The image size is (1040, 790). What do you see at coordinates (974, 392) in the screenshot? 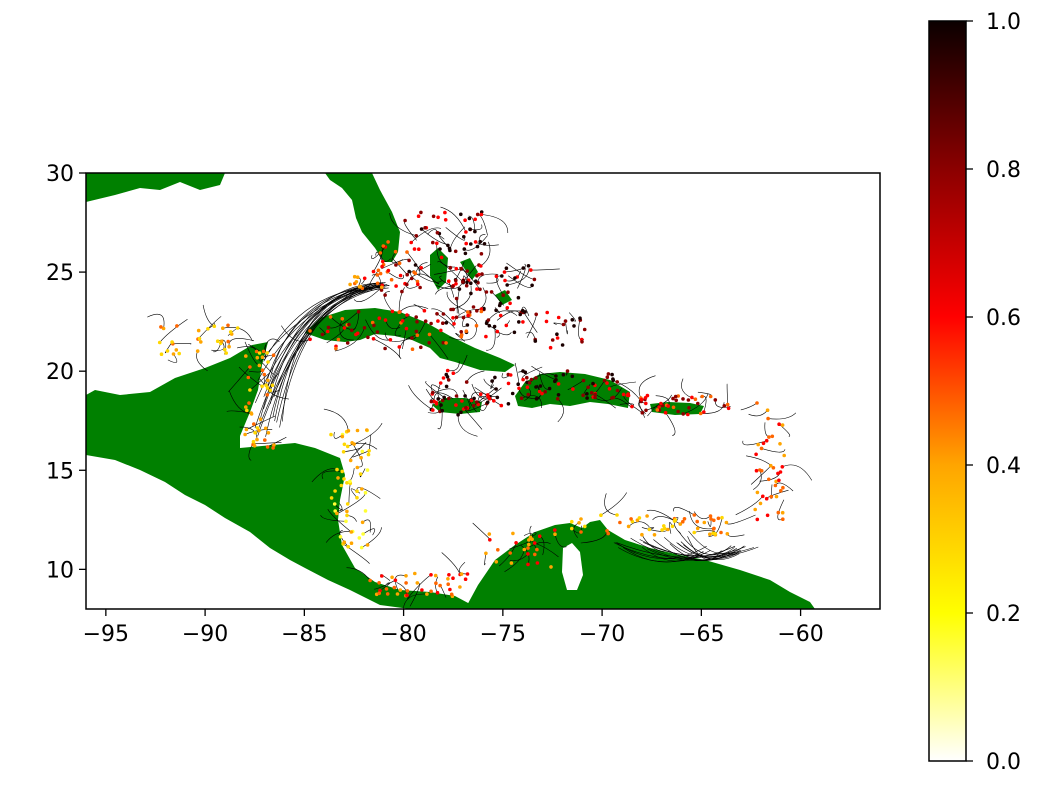
I see `colorbar: 0.0 0.2 0.4 0.6 0.8 1.0` at bounding box center [974, 392].